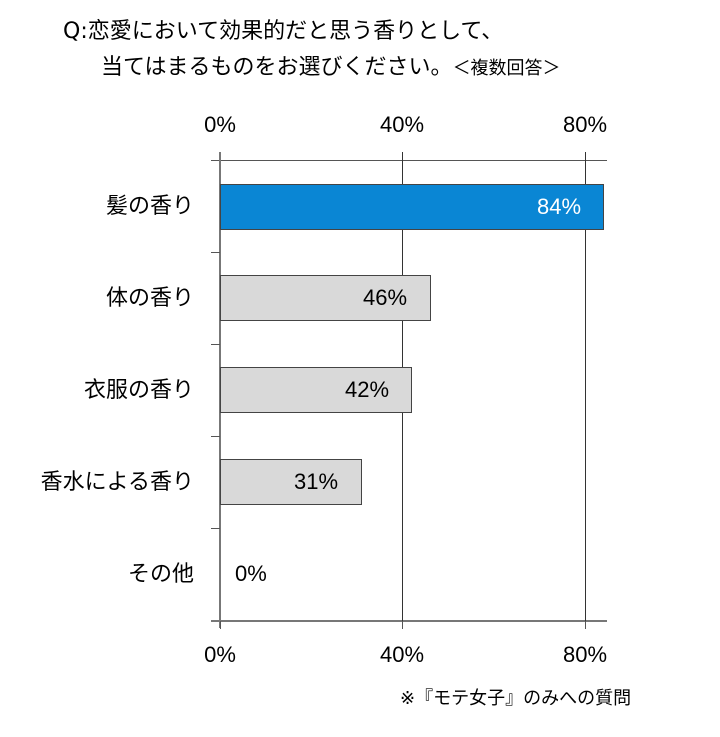  What do you see at coordinates (149, 206) in the screenshot?
I see `category-label-hair: 髪の香り` at bounding box center [149, 206].